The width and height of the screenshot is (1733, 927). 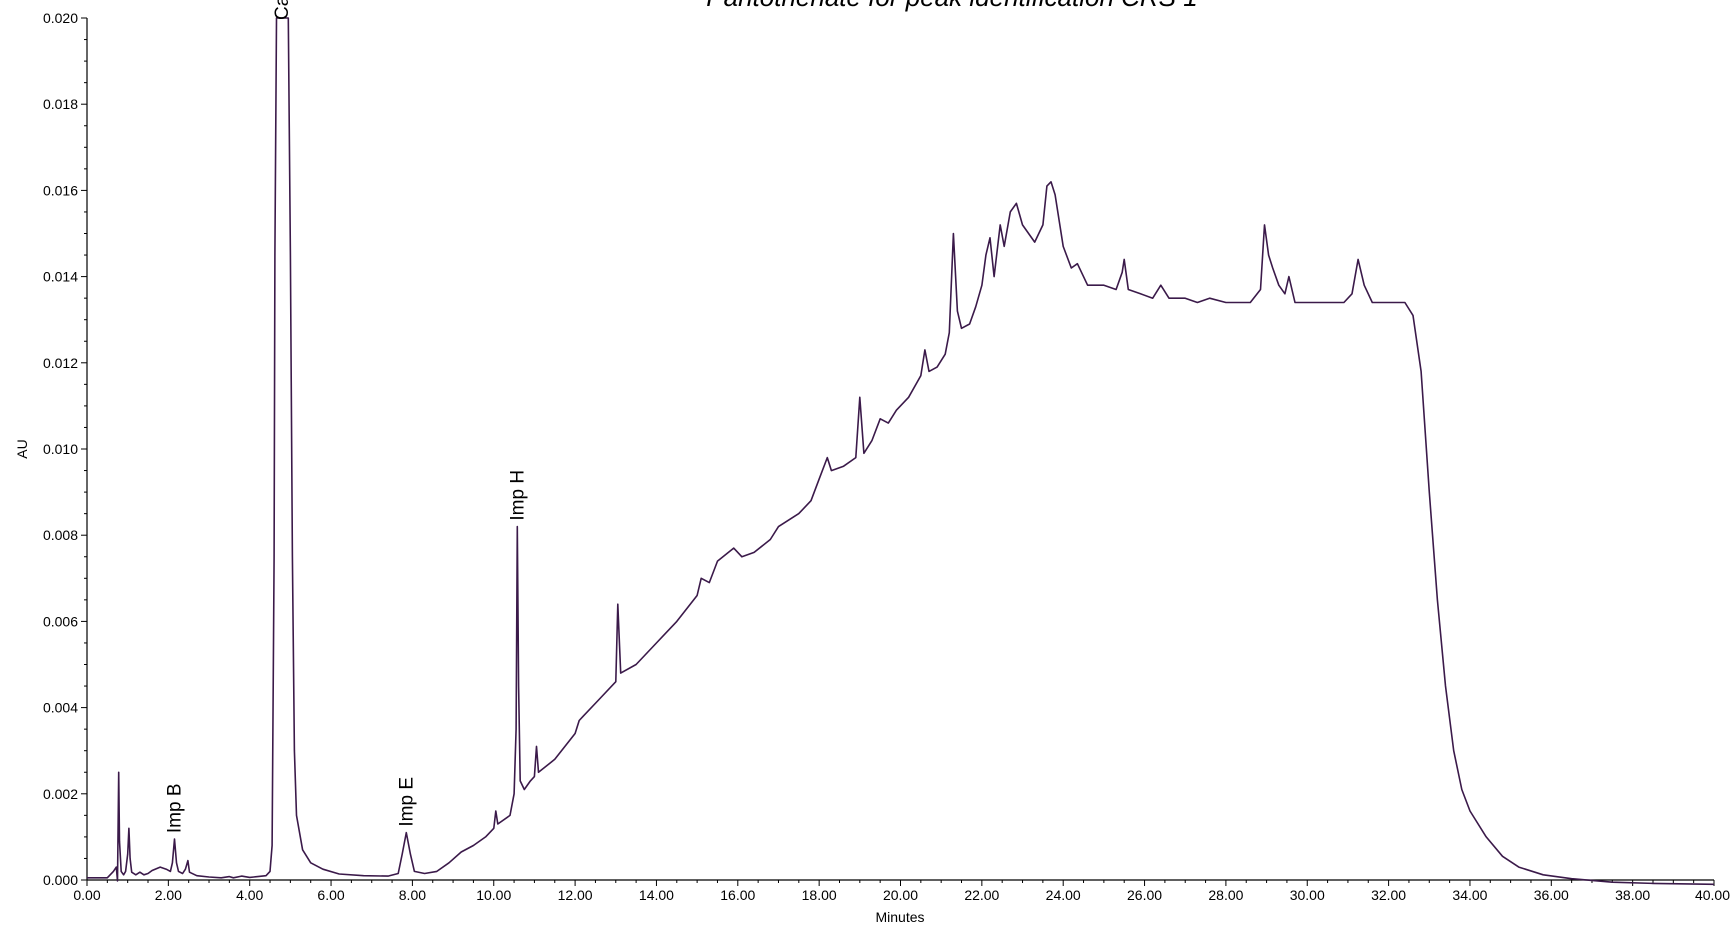 I want to click on y-tick-label: 0.016, so click(x=60, y=190).